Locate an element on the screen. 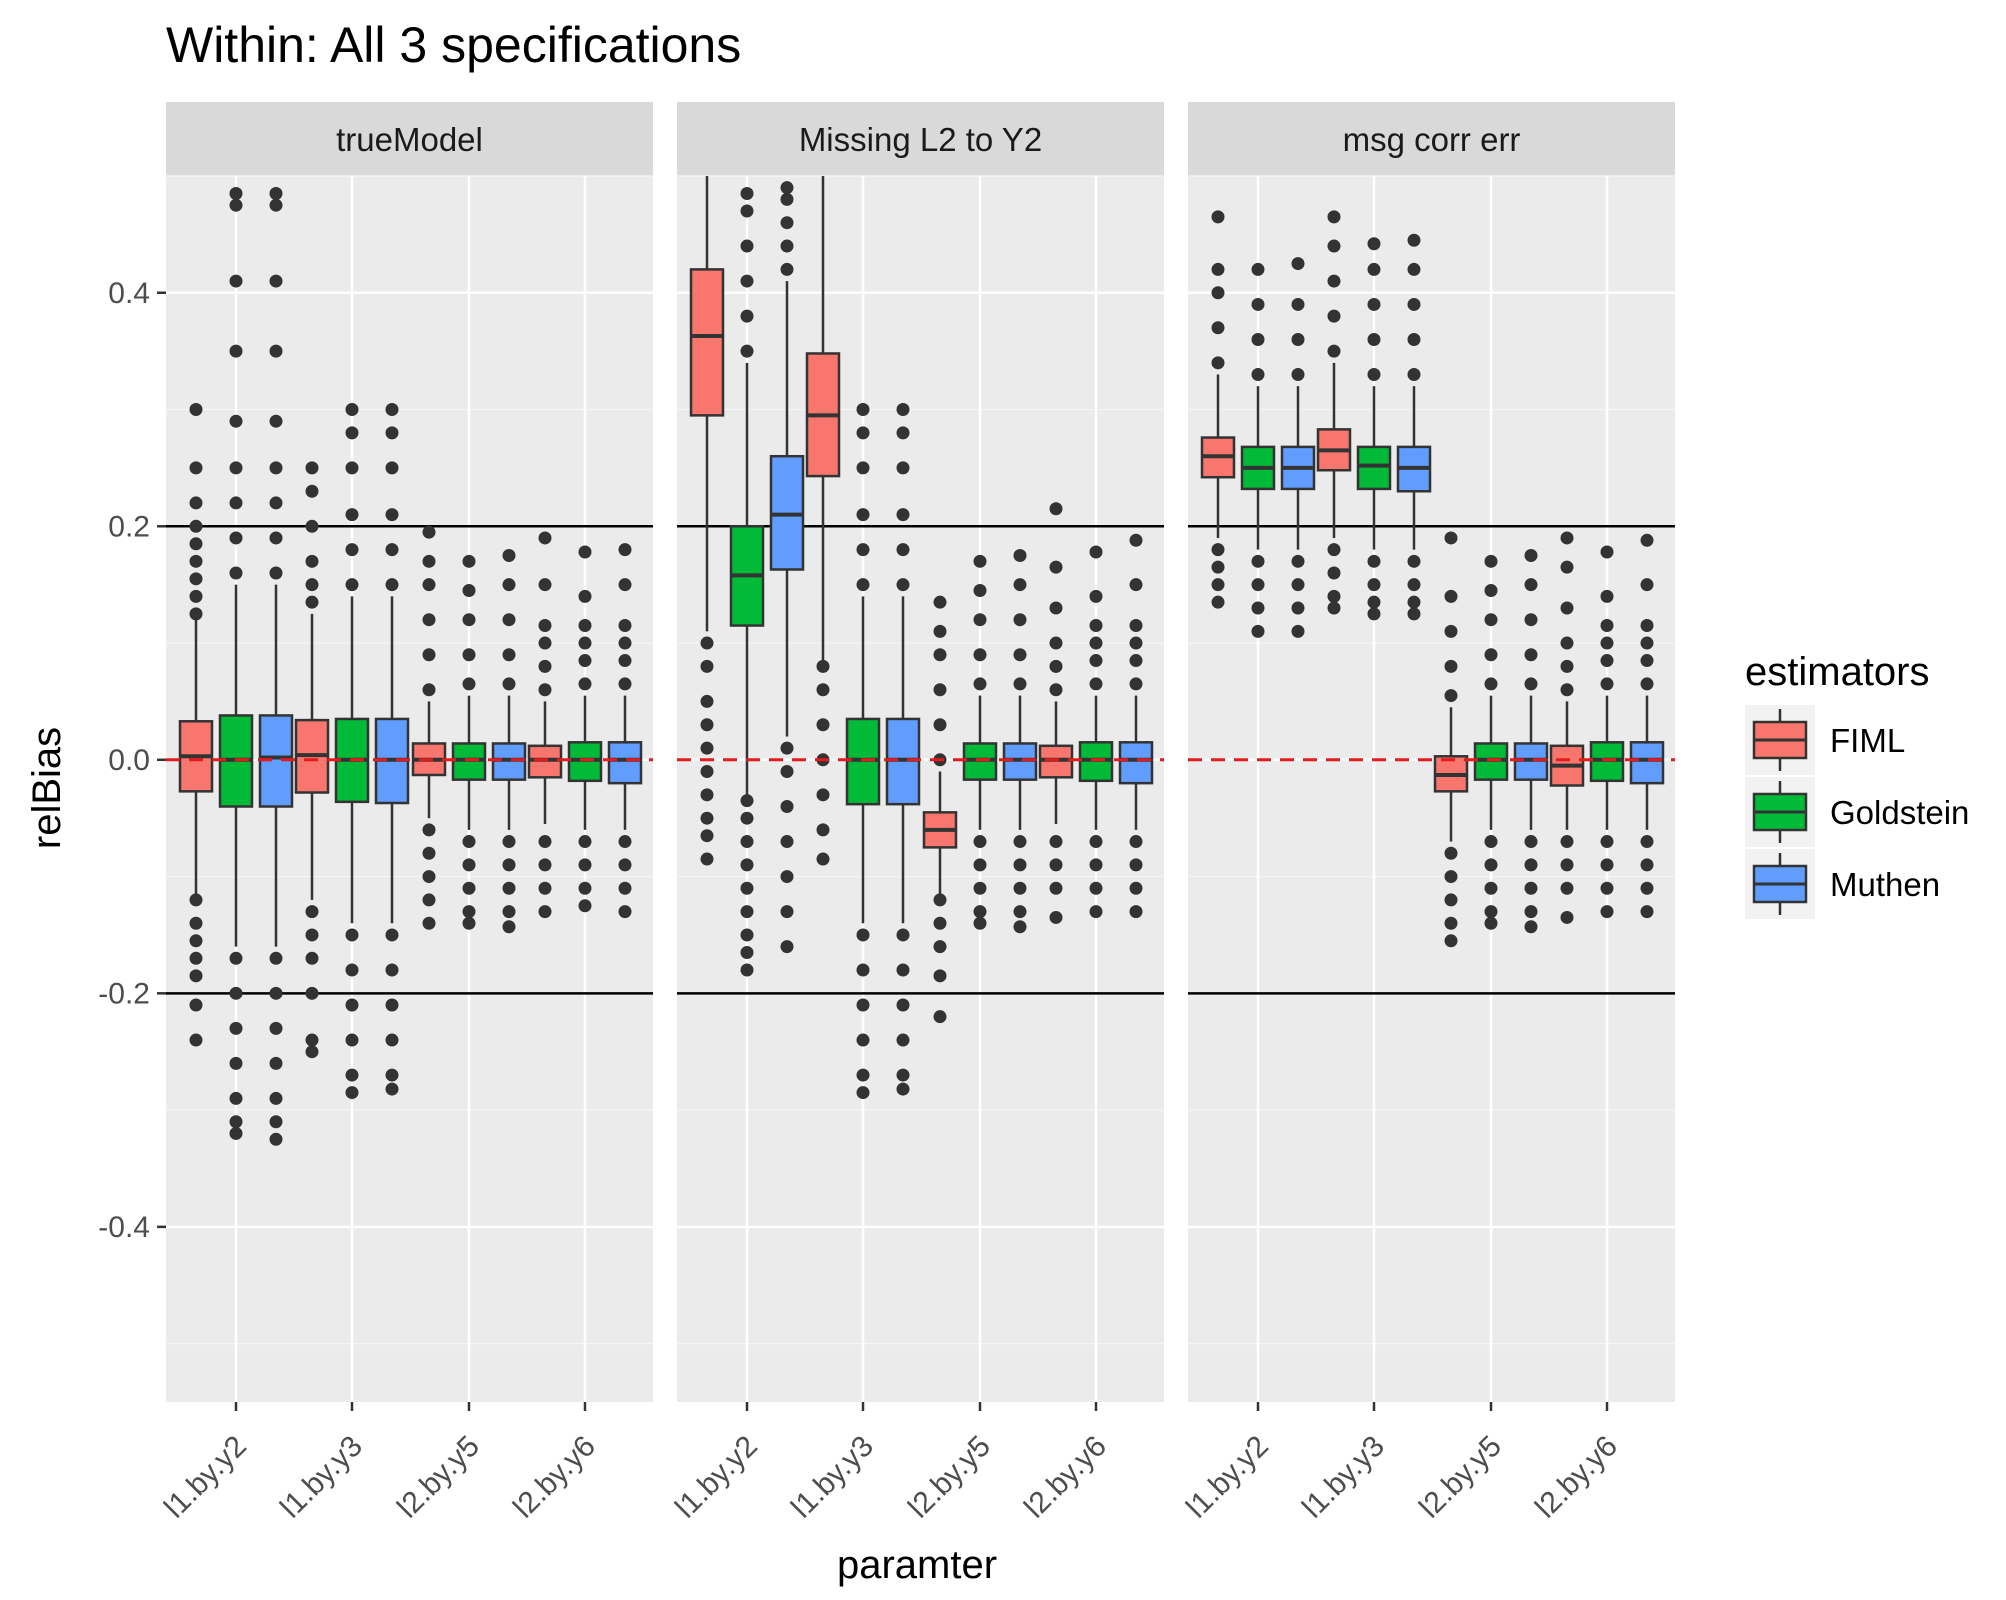 The width and height of the screenshot is (2006, 1600). chart-title: Within: All 3 specifications is located at coordinates (453, 45).